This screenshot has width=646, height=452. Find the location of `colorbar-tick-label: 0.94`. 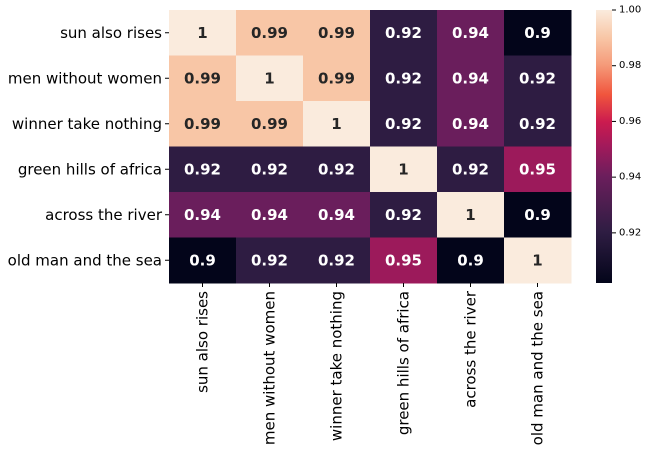

colorbar-tick-label: 0.94 is located at coordinates (630, 177).